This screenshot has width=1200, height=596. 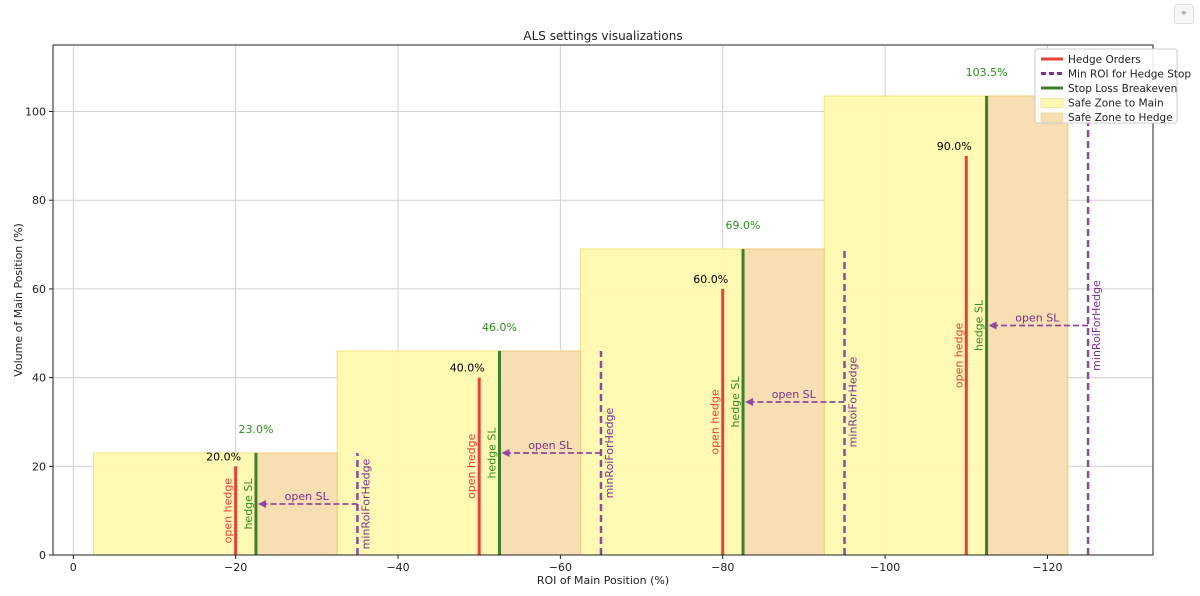 I want to click on x-tick-label: −80, so click(x=722, y=567).